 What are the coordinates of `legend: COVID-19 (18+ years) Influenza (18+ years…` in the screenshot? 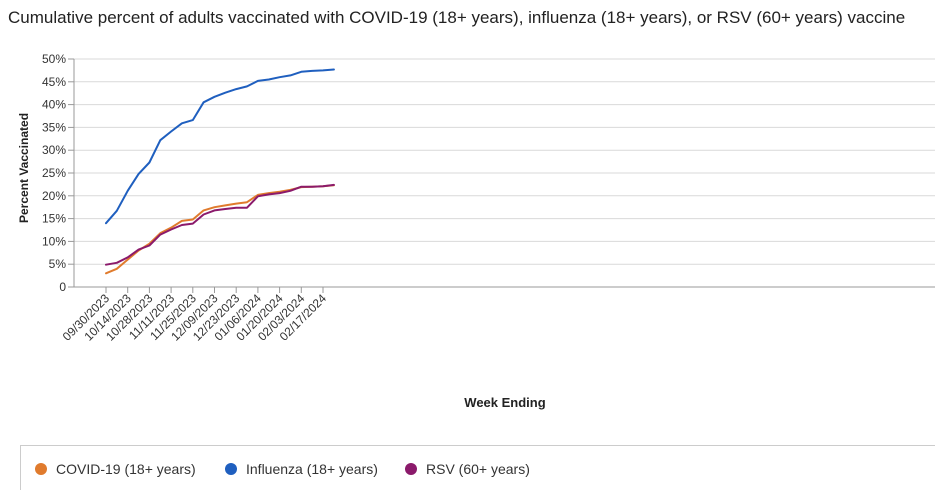 It's located at (477, 467).